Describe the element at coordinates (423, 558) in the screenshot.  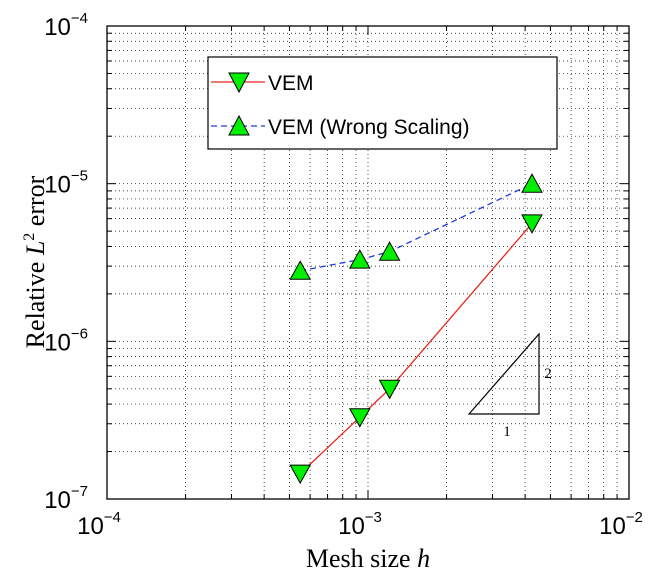
I see `x-axis-title-var: h` at that location.